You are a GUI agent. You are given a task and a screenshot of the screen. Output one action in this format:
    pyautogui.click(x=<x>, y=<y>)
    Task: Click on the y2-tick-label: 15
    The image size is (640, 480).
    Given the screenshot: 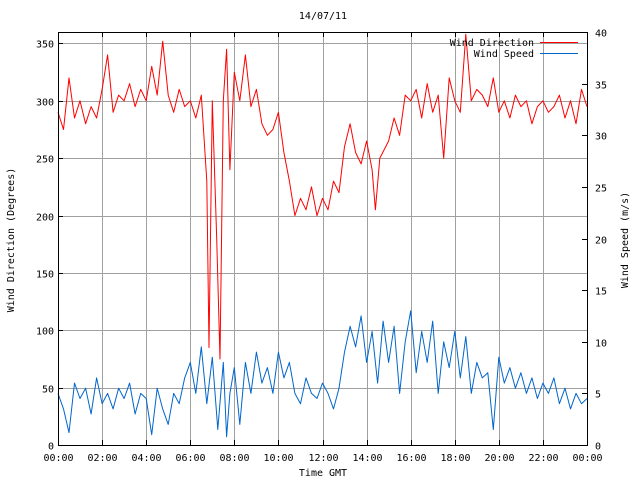 What is the action you would take?
    pyautogui.click(x=601, y=292)
    